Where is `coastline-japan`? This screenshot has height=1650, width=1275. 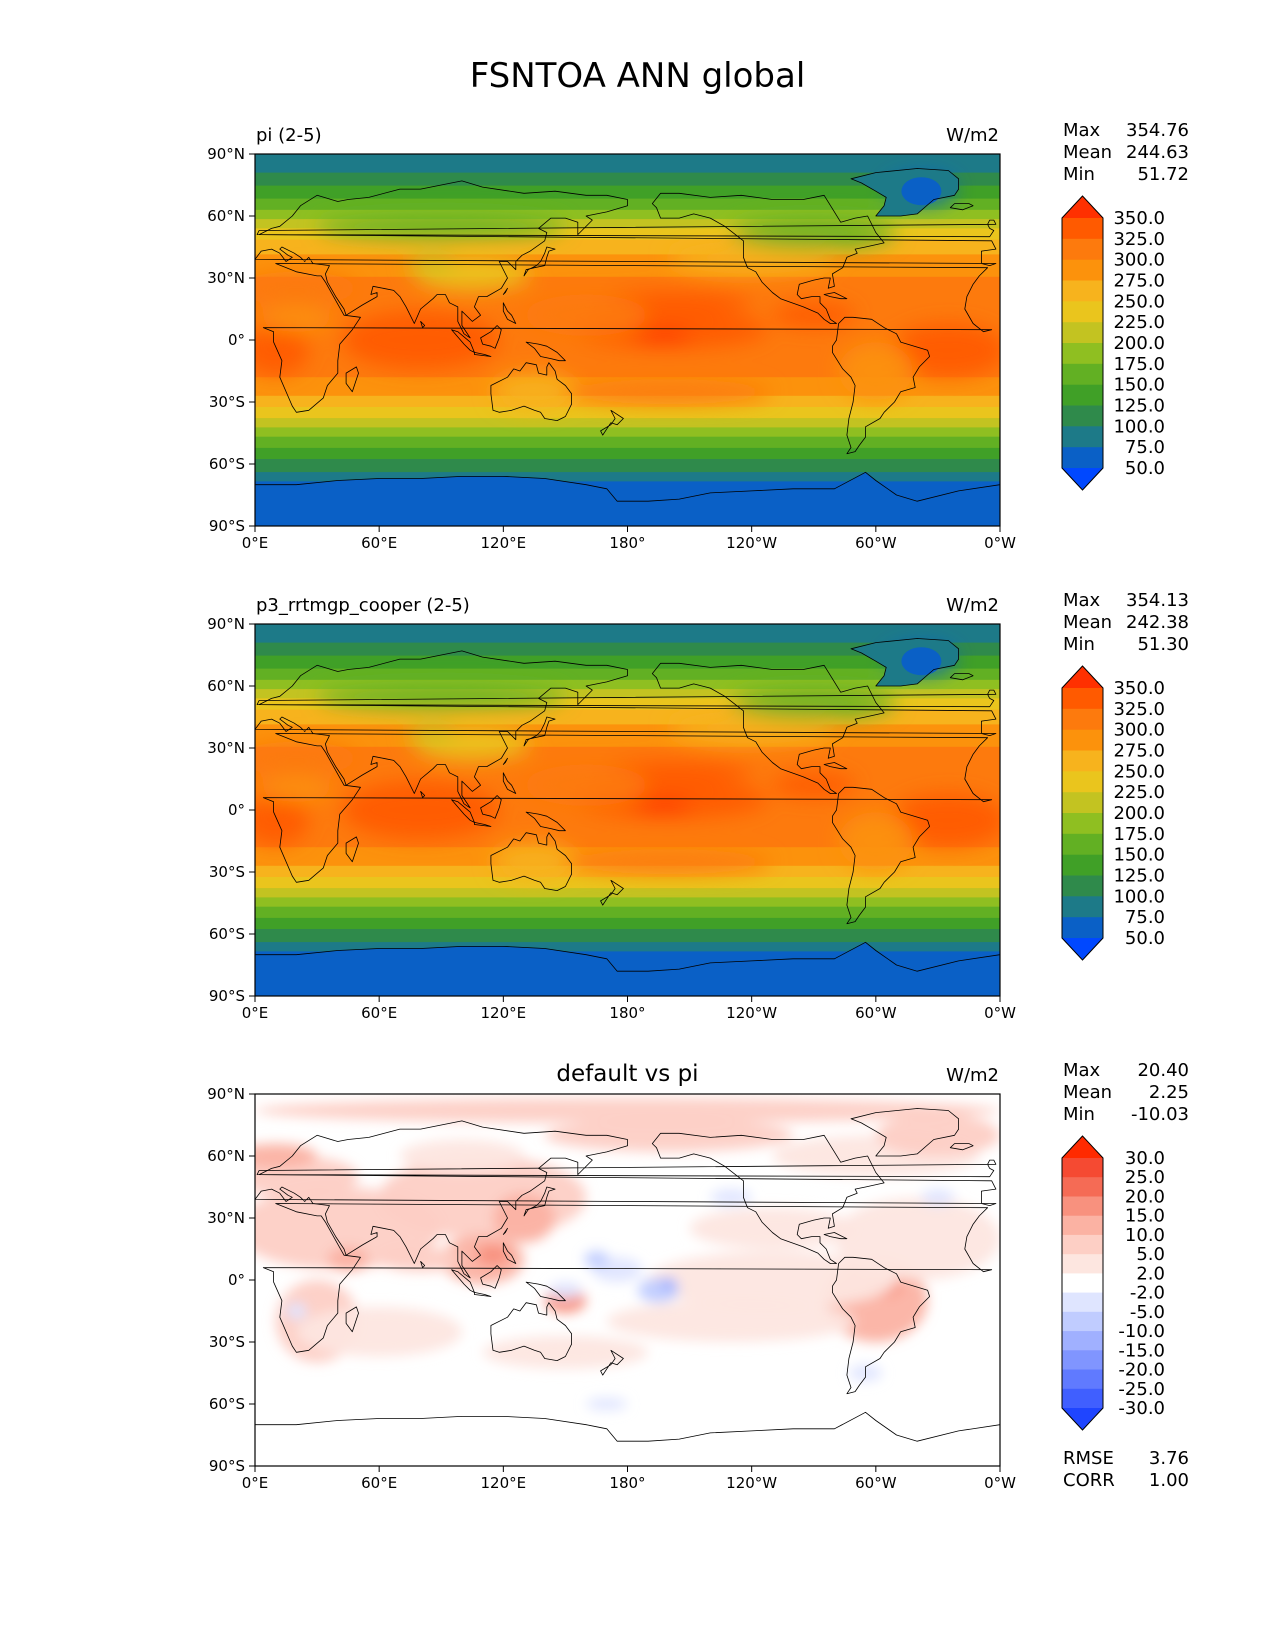 coastline-japan is located at coordinates (539, 1201).